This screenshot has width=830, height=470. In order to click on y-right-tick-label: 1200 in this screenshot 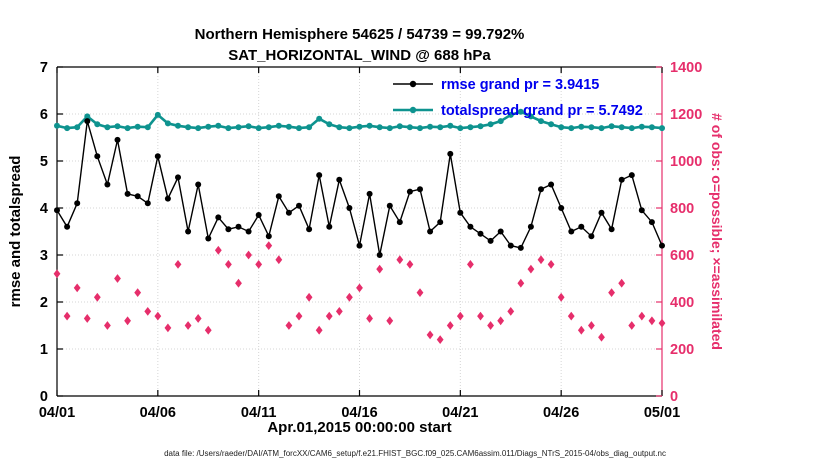, I will do `click(686, 115)`.